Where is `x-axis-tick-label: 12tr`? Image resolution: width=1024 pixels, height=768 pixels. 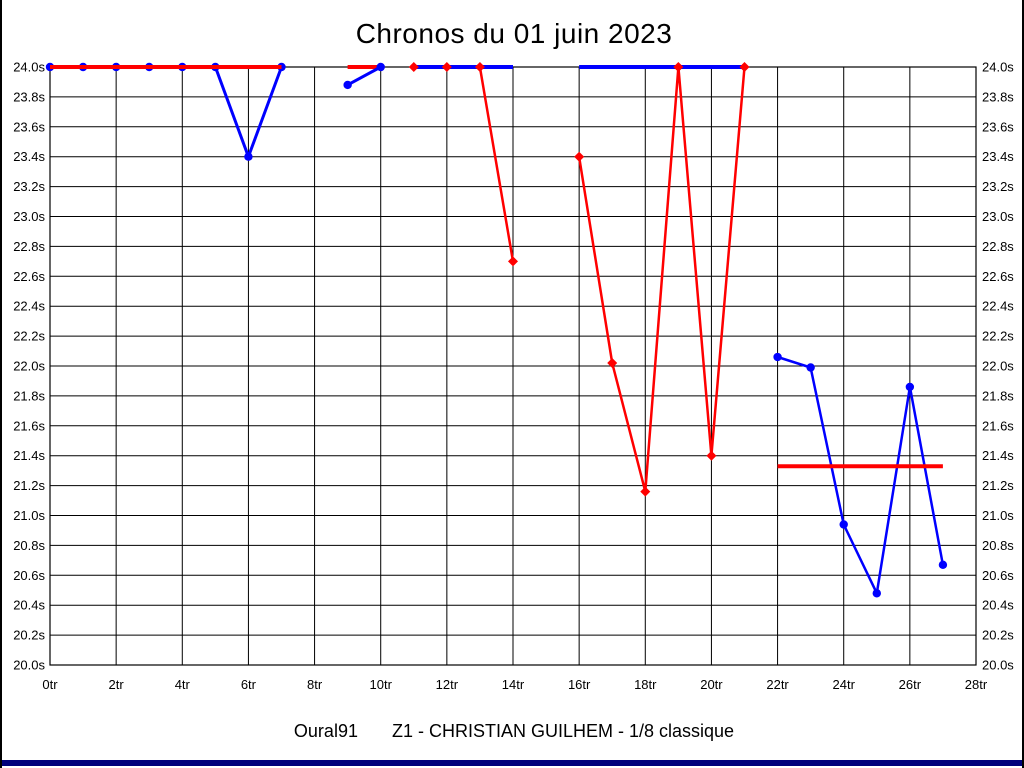
x-axis-tick-label: 12tr is located at coordinates (447, 684).